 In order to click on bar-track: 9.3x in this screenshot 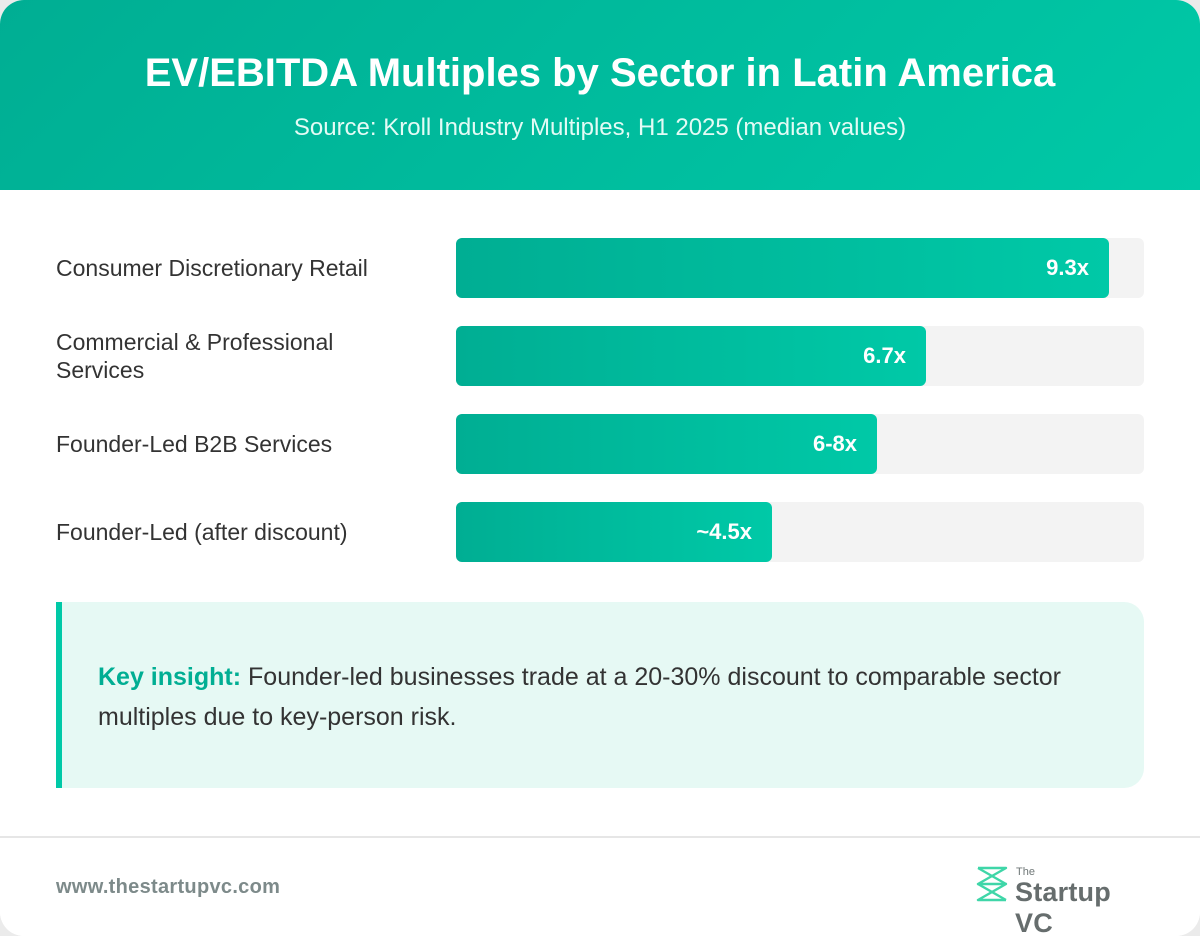, I will do `click(800, 268)`.